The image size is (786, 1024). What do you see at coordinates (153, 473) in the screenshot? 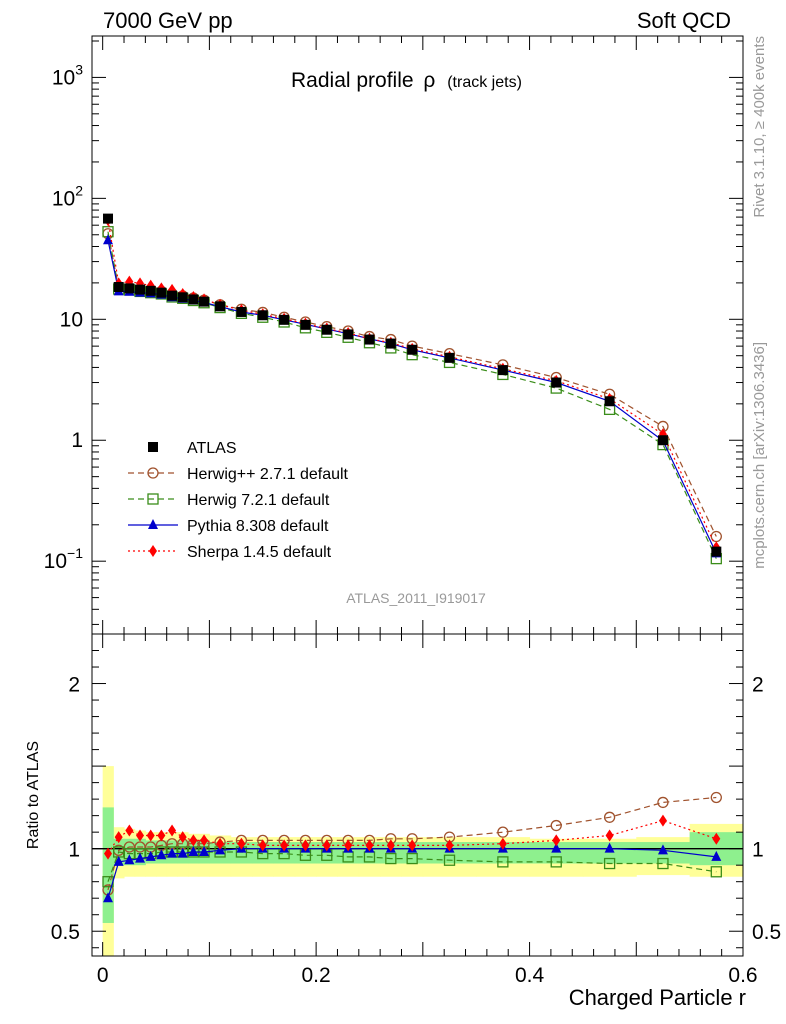
I see `legend-marker-herwigpp` at bounding box center [153, 473].